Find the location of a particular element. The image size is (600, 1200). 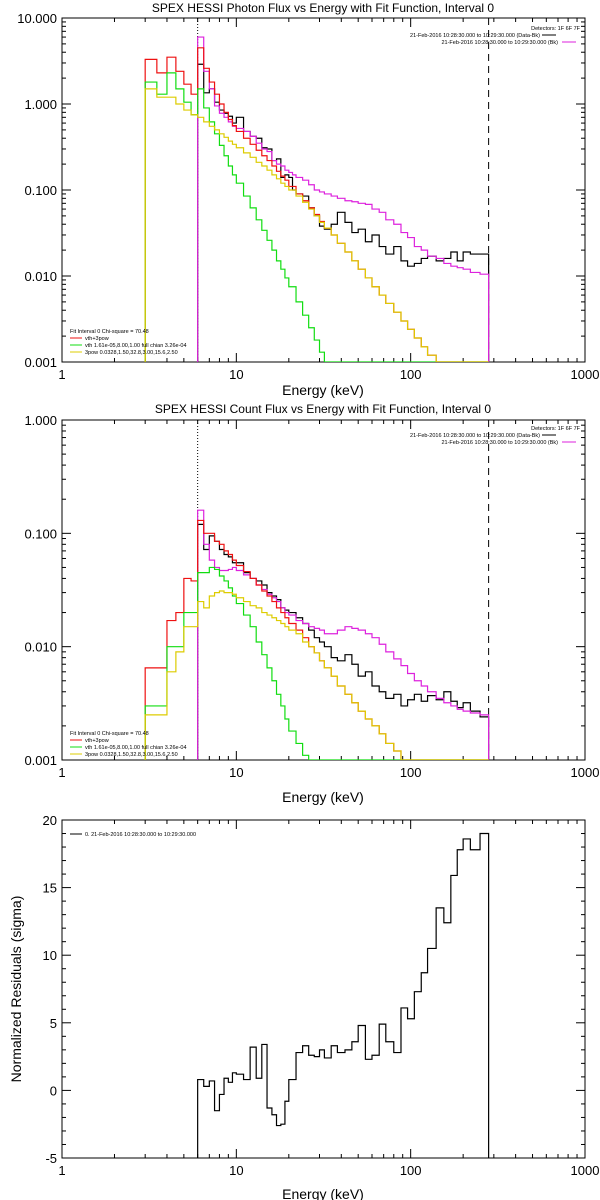

y-tick-label: -5 is located at coordinates (51, 1158).